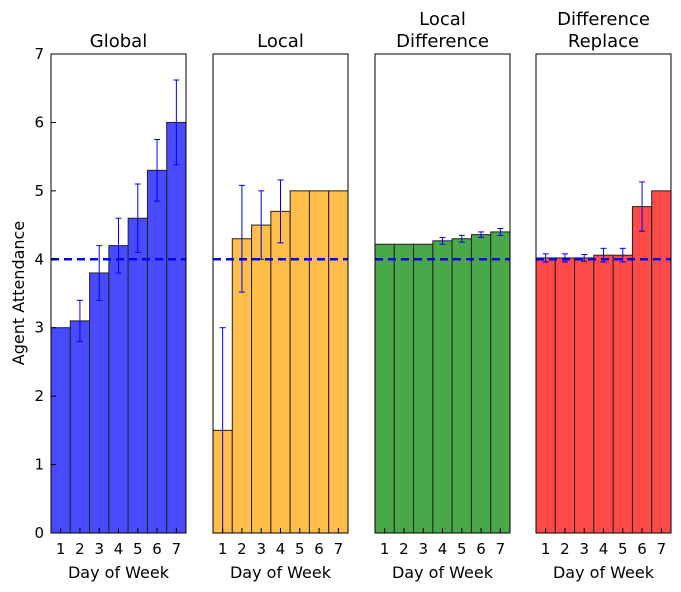 This screenshot has width=681, height=592. I want to click on y-tick-label-2: 2, so click(39, 396).